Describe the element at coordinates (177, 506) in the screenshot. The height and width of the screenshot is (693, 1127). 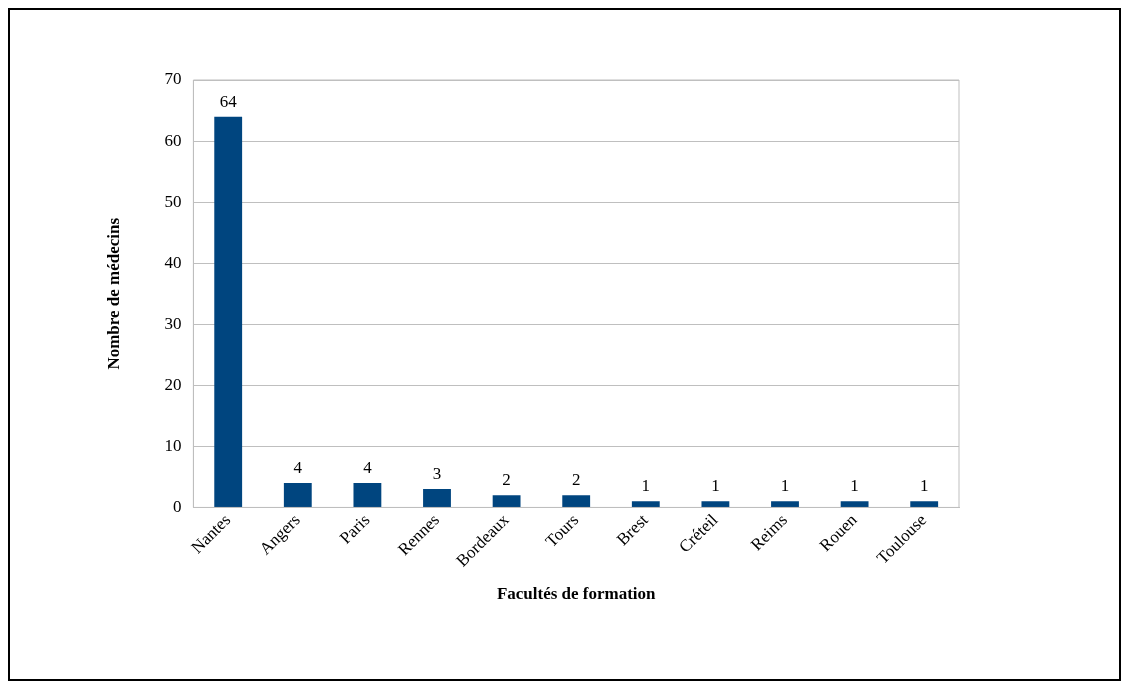
I see `y-tick-label: 0` at that location.